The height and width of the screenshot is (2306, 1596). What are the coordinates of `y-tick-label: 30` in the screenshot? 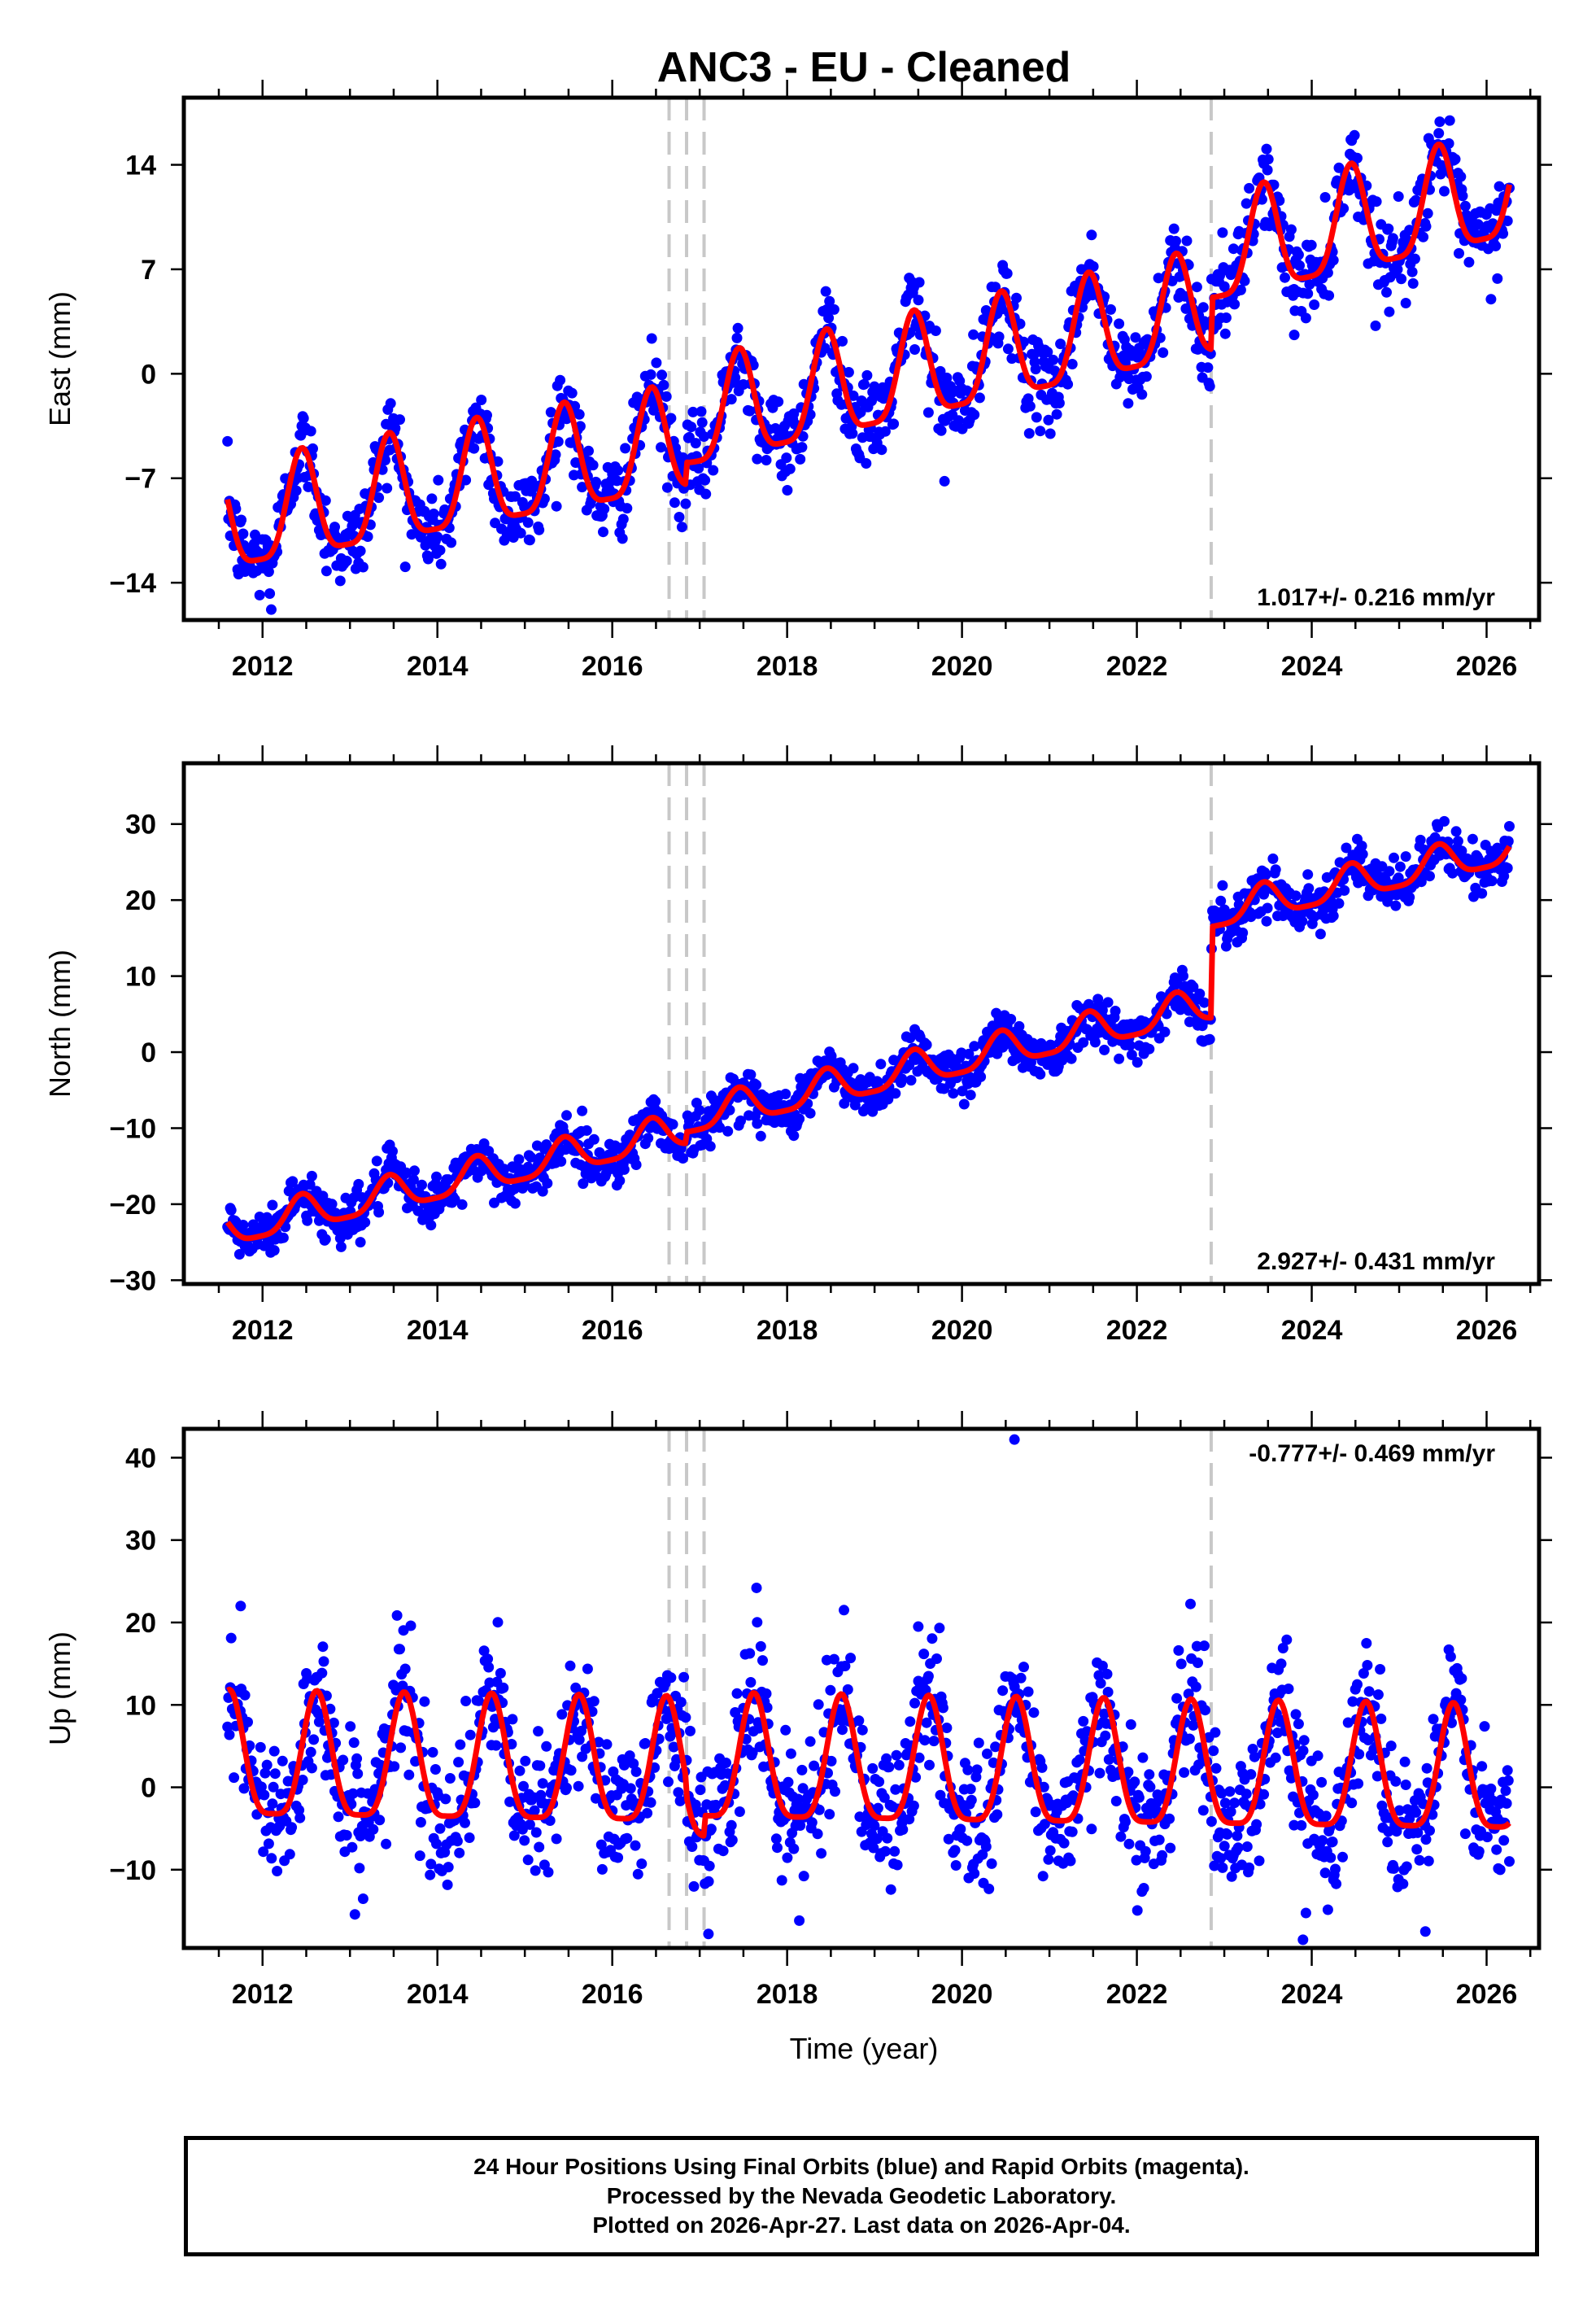 It's located at (140, 1541).